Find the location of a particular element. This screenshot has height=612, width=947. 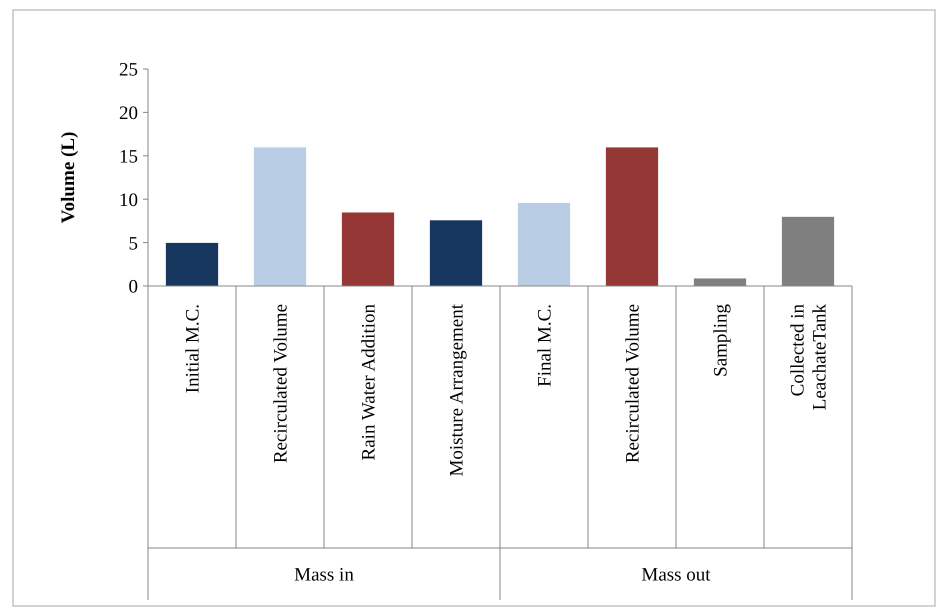

x-tick-label: Collected in LeachateTank is located at coordinates (809, 357).